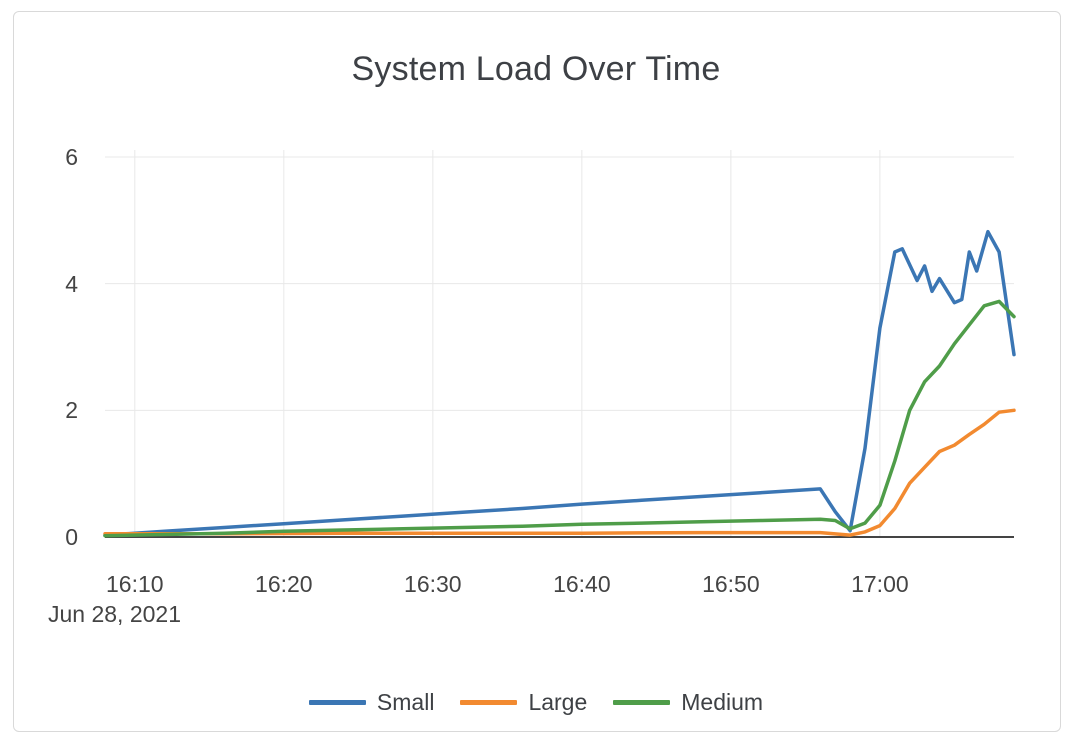 Image resolution: width=1072 pixels, height=746 pixels. Describe the element at coordinates (284, 584) in the screenshot. I see `x-tick-label: 16:20` at that location.